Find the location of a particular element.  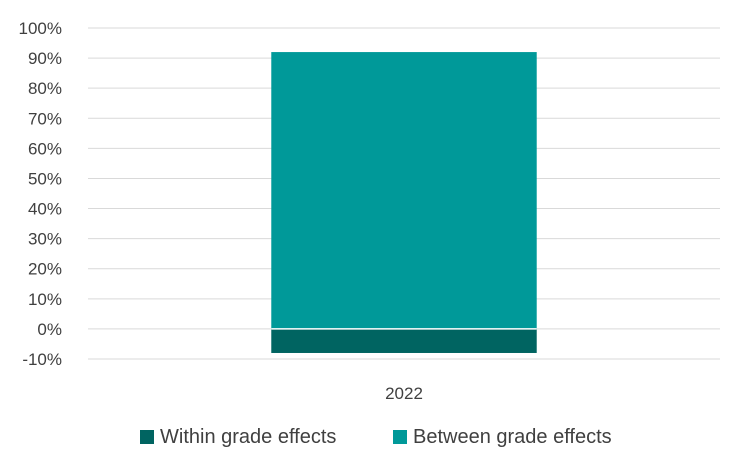

x-axis-labels: 2022 is located at coordinates (404, 393).